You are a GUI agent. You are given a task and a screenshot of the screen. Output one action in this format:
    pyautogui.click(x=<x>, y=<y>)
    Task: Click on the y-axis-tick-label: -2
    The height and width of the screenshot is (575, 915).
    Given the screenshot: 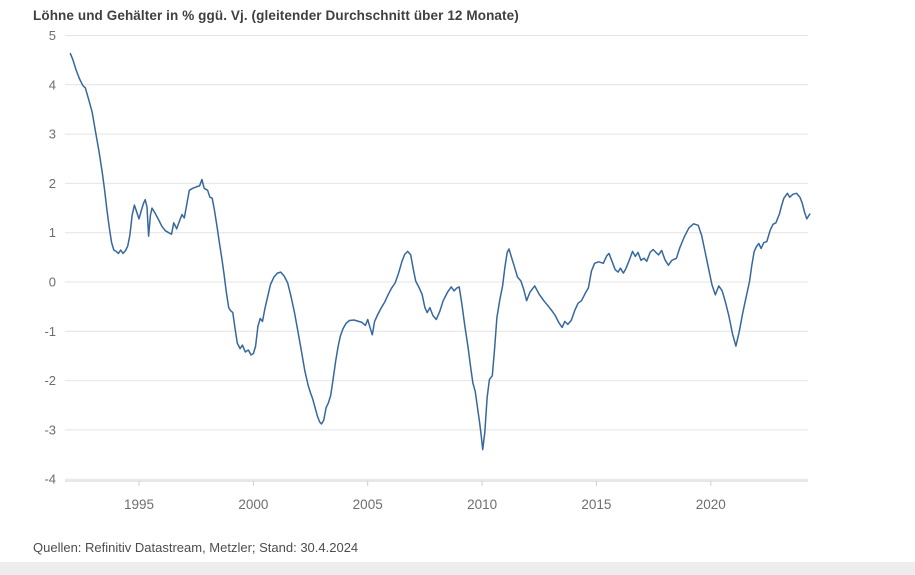 What is the action you would take?
    pyautogui.click(x=50, y=380)
    